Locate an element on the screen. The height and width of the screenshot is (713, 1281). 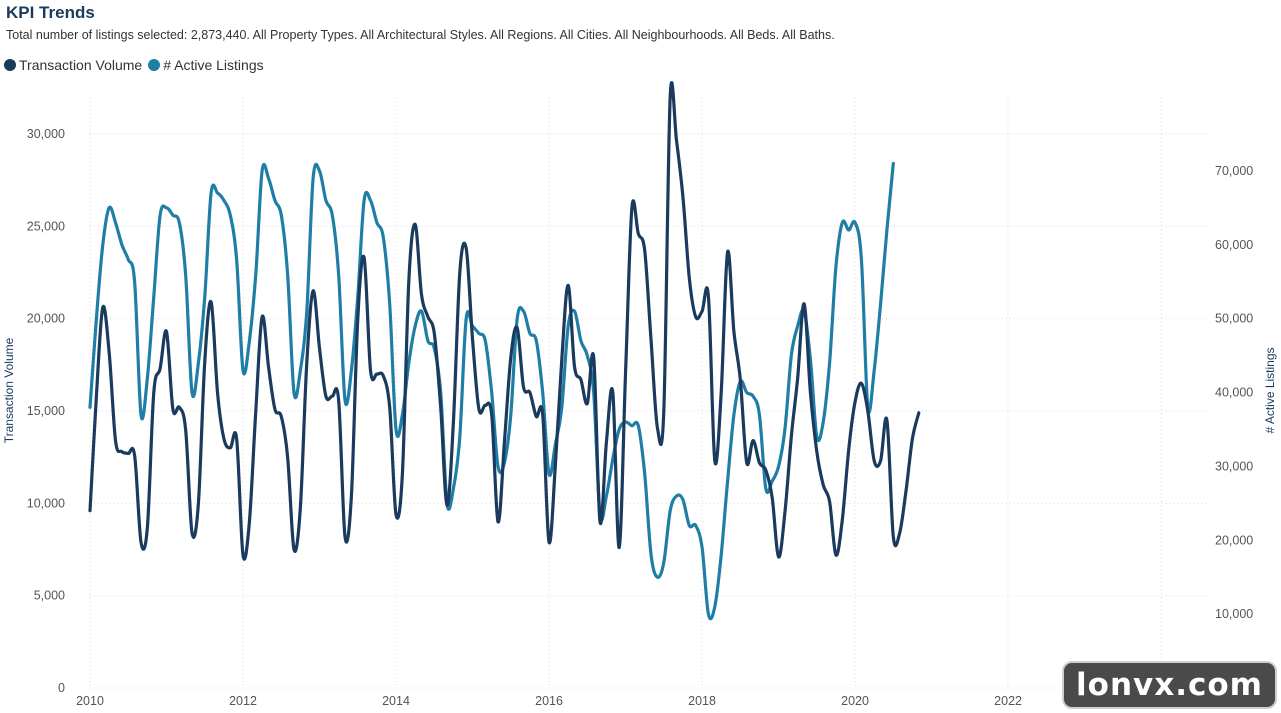
y-right-axis-title: # Active Listings is located at coordinates (1270, 390).